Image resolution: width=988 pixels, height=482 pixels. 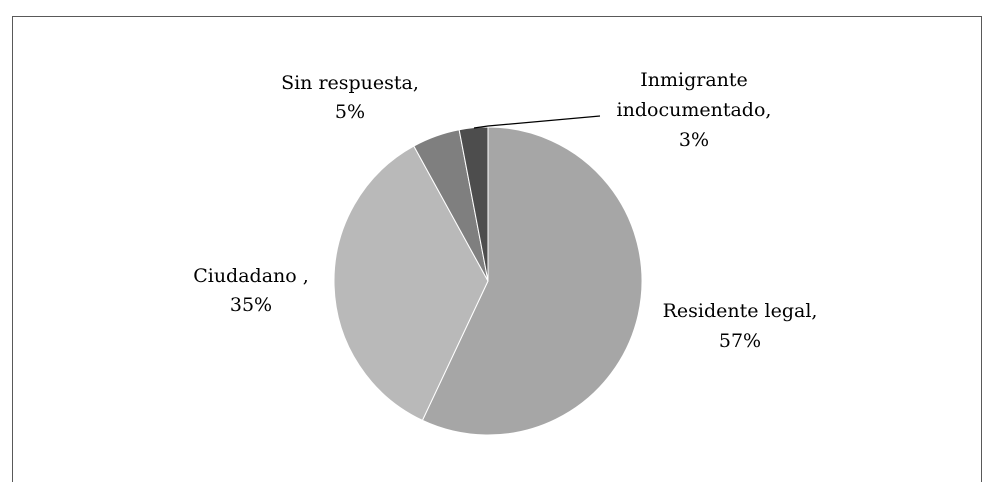 What do you see at coordinates (740, 311) in the screenshot?
I see `label-residente-name: Residente legal,` at bounding box center [740, 311].